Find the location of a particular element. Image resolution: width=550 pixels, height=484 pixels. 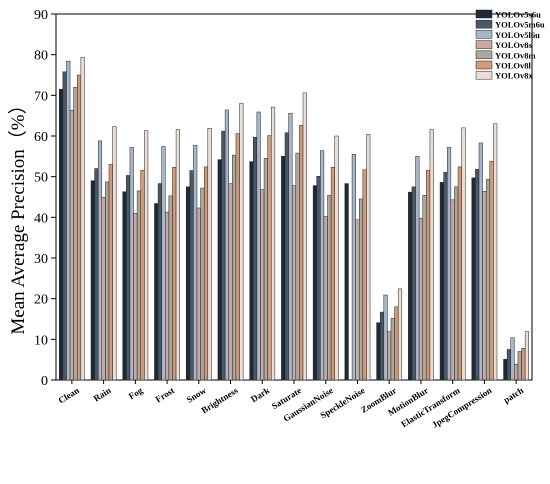

bar-YOLOv8l-Clean is located at coordinates (79, 227).